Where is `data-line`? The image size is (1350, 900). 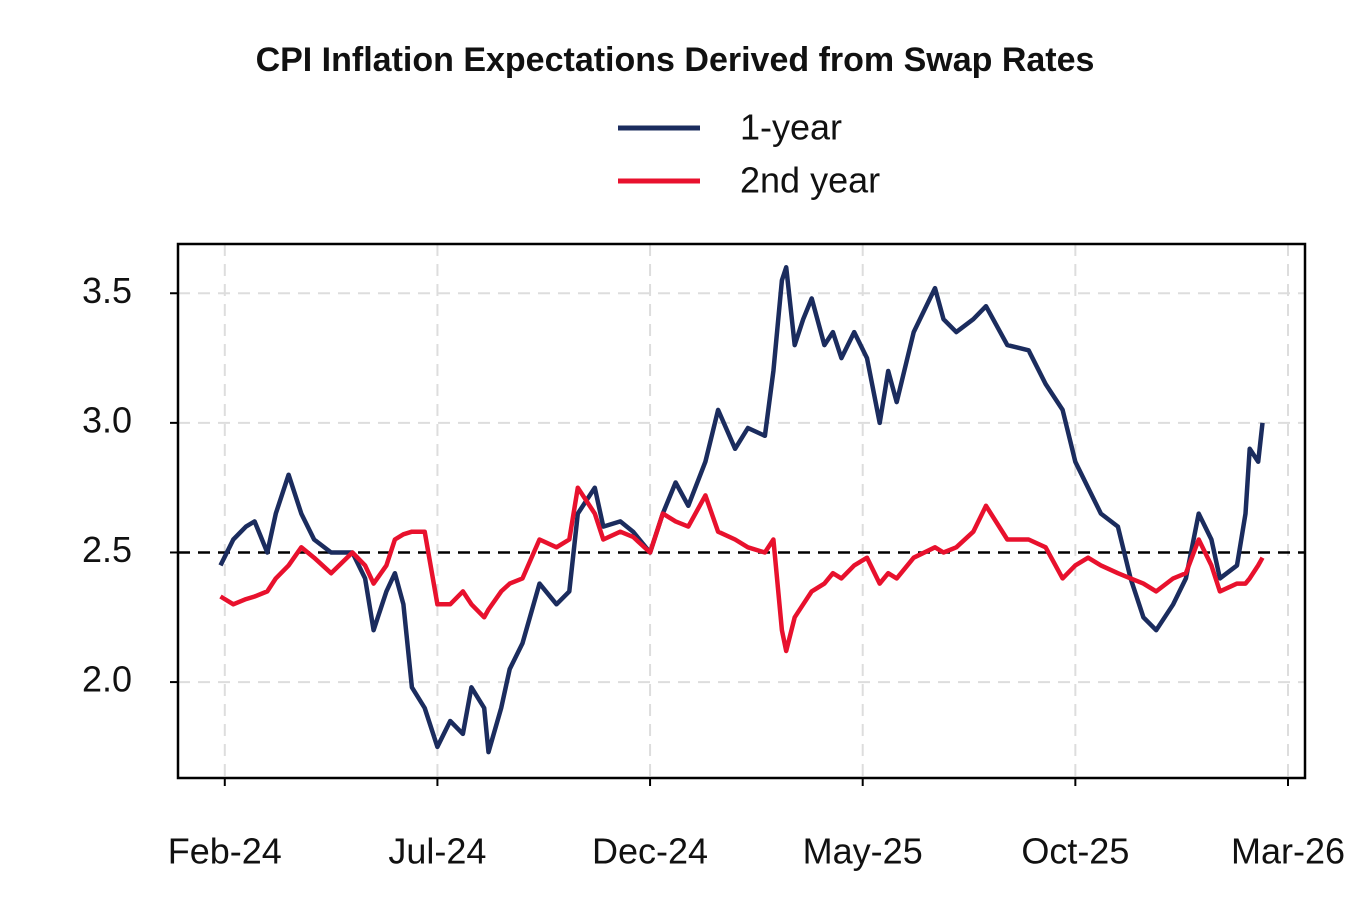
data-line is located at coordinates (742, 569).